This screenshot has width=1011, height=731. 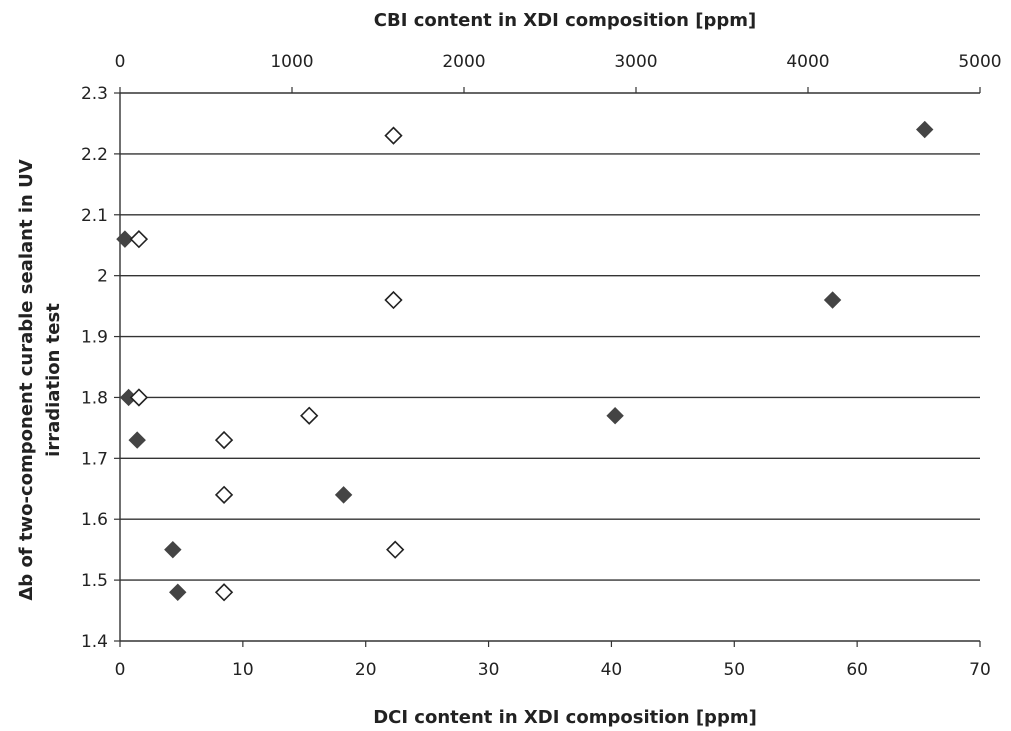 What do you see at coordinates (94, 94) in the screenshot?
I see `y-tick-label: 2.3` at bounding box center [94, 94].